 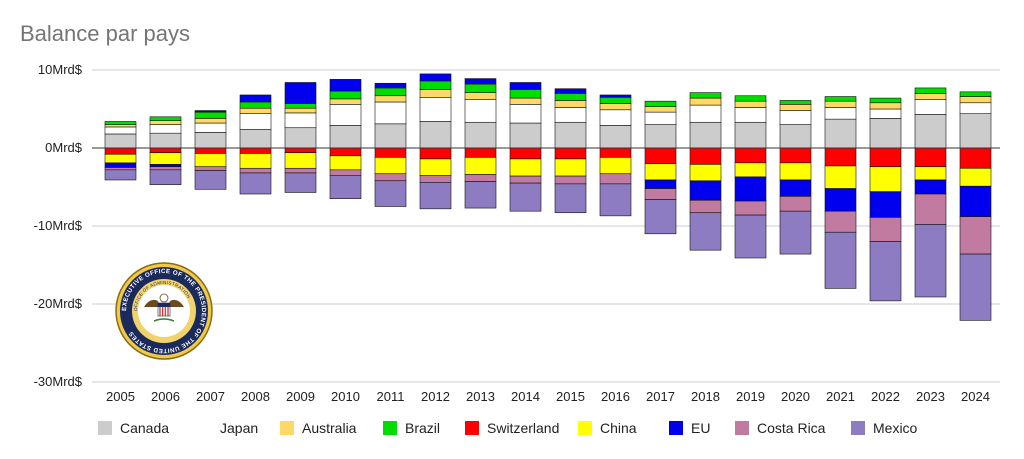 What do you see at coordinates (345, 172) in the screenshot?
I see `bar-costa-rica-2010` at bounding box center [345, 172].